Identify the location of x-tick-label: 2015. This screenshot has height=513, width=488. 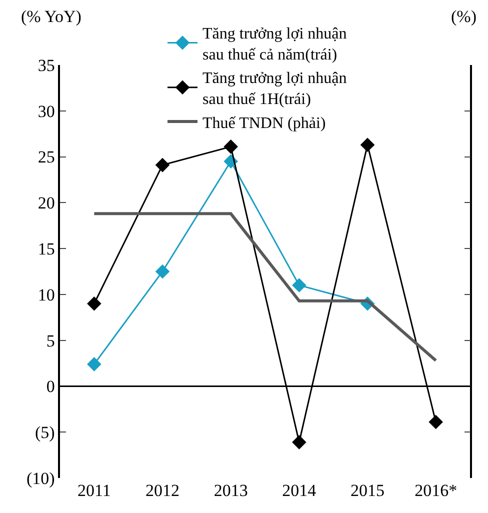
(367, 490).